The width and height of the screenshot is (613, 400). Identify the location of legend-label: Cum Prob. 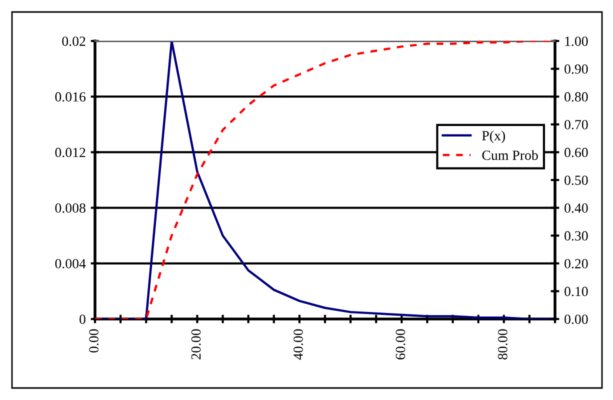
(510, 155).